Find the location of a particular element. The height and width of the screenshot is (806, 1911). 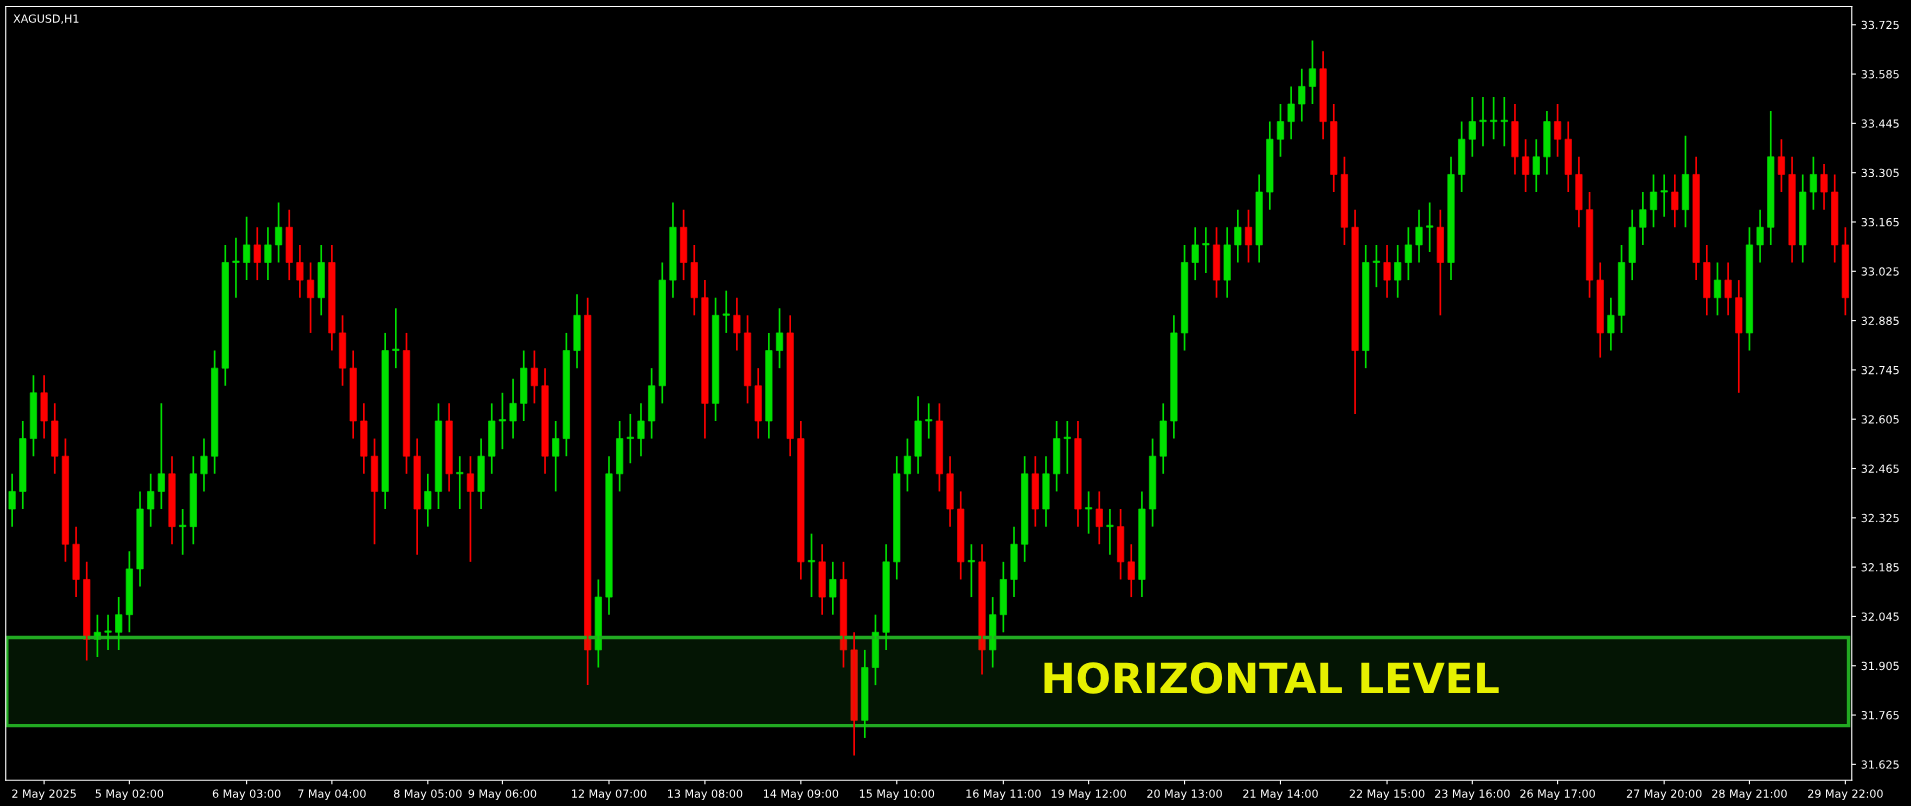

x-tick-label: 21 May 14:00 is located at coordinates (1280, 794).